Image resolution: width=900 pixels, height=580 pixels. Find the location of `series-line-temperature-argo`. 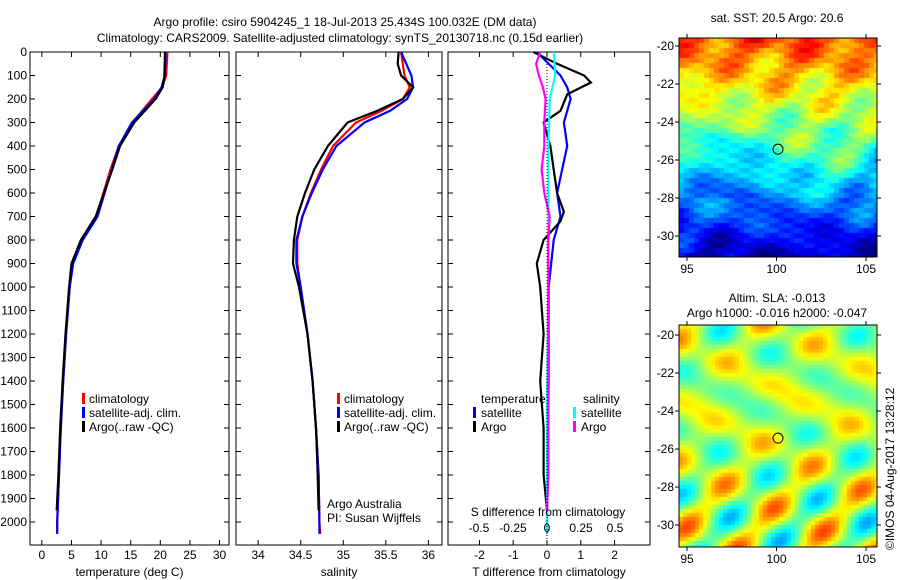

series-line-temperature-argo is located at coordinates (563, 281).